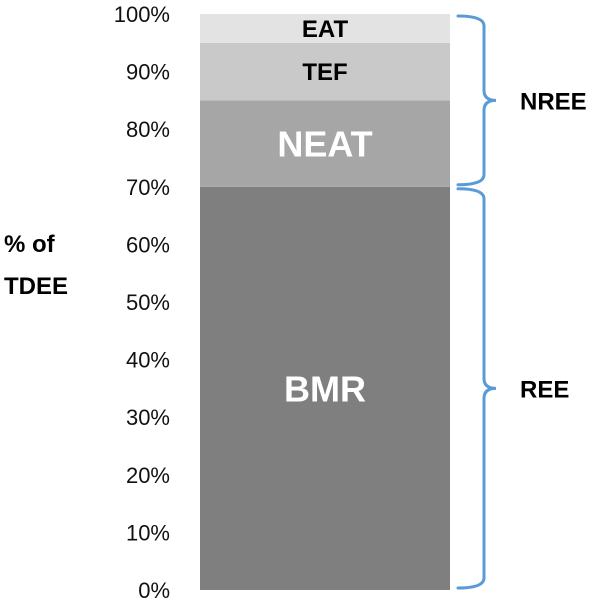 This screenshot has width=600, height=608. I want to click on segment-label-tef: TEF, so click(324, 72).